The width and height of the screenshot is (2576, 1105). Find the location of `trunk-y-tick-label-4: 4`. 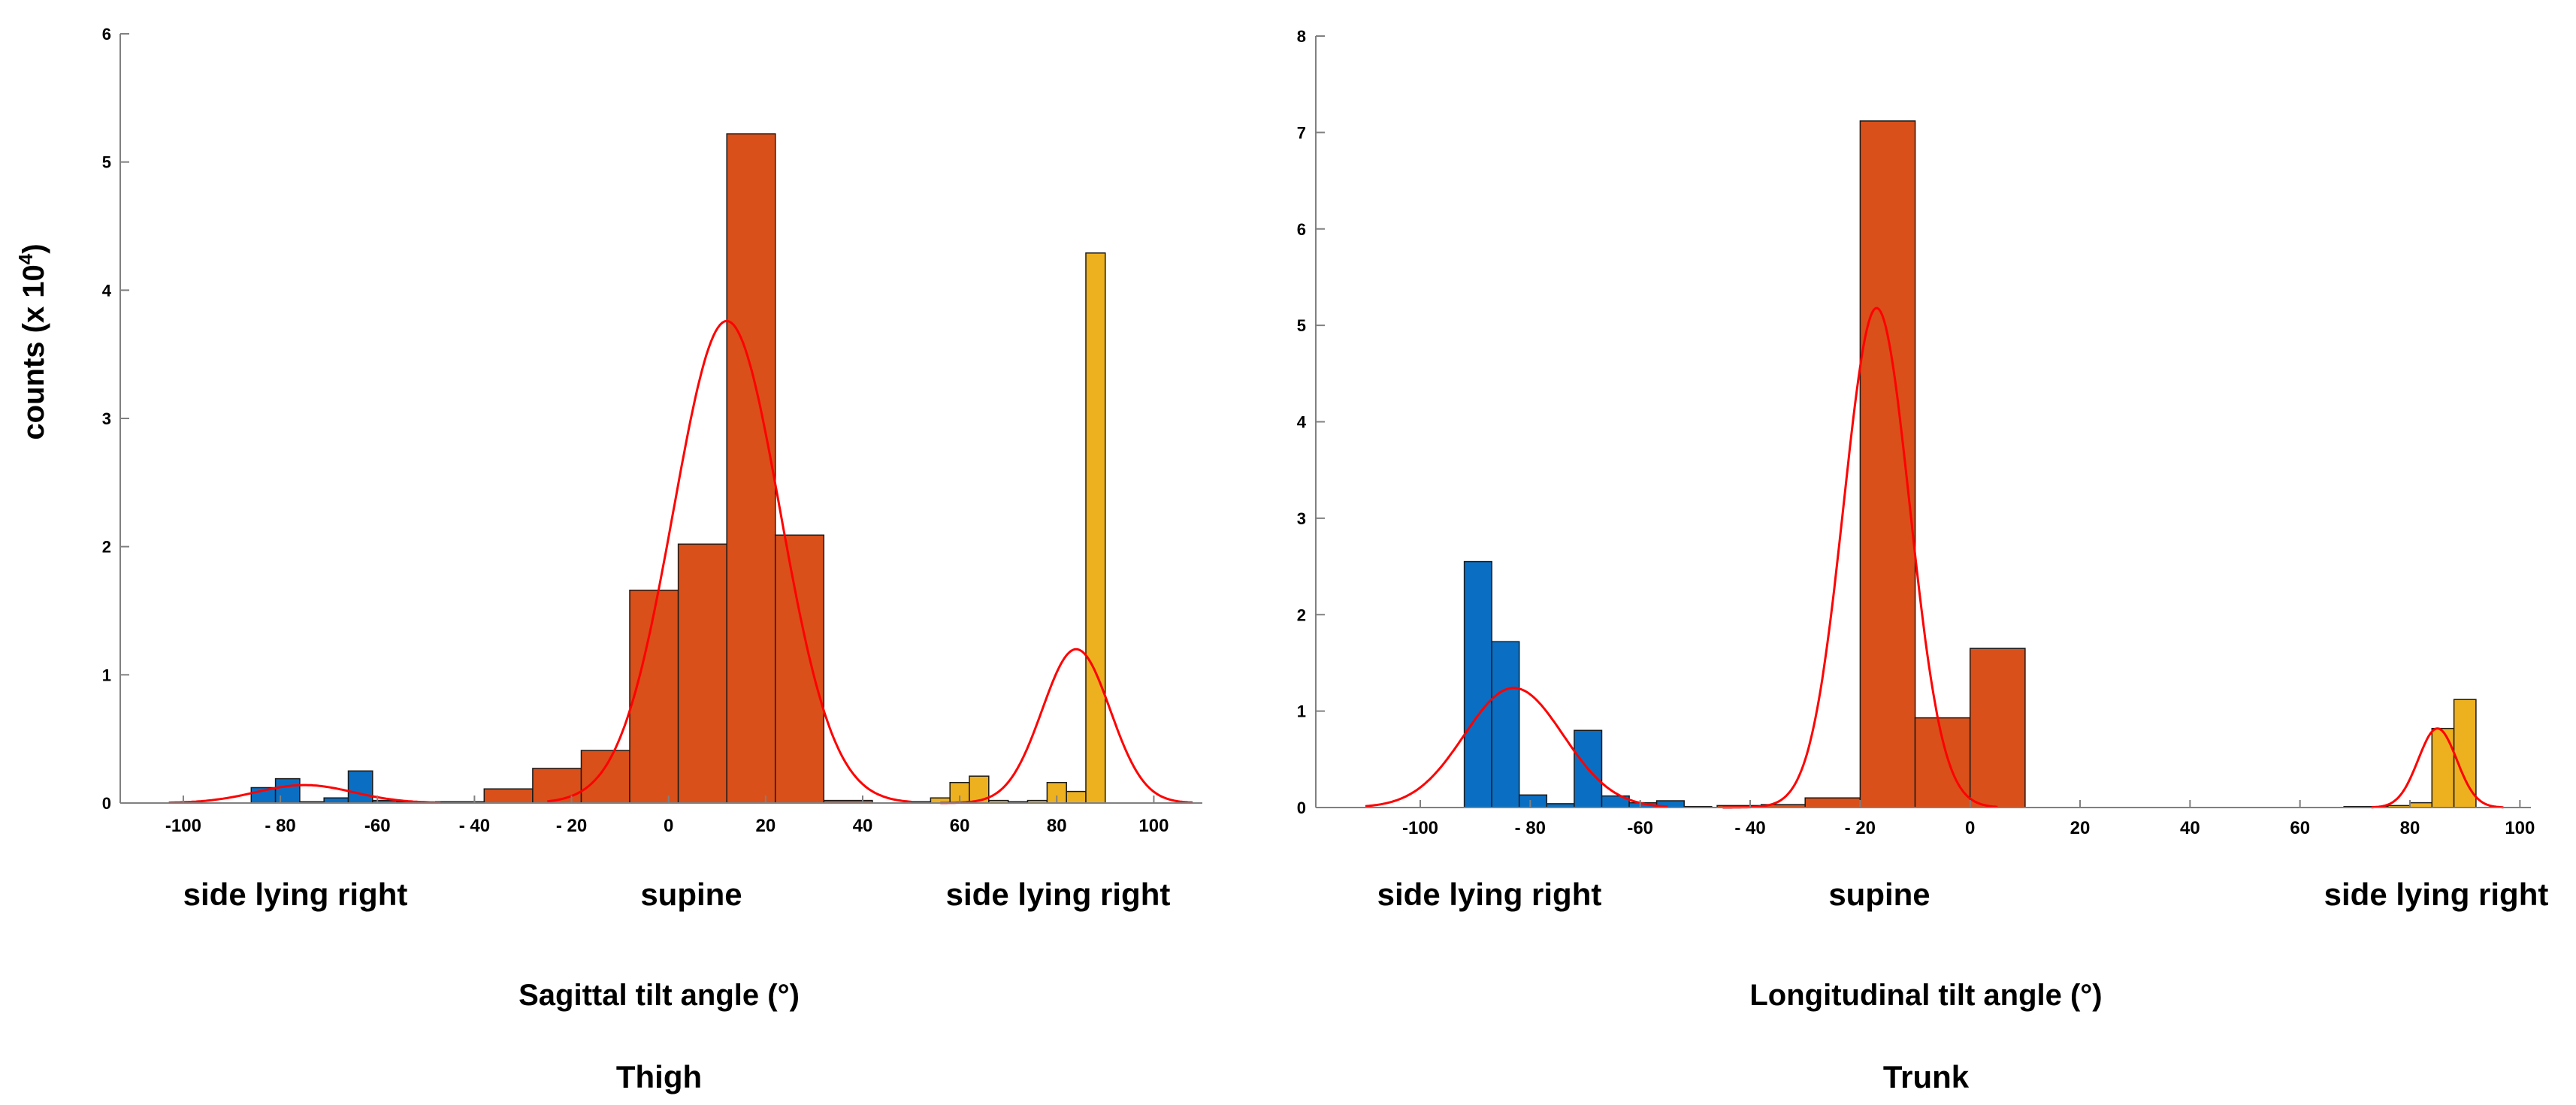

trunk-y-tick-label-4: 4 is located at coordinates (1302, 422).